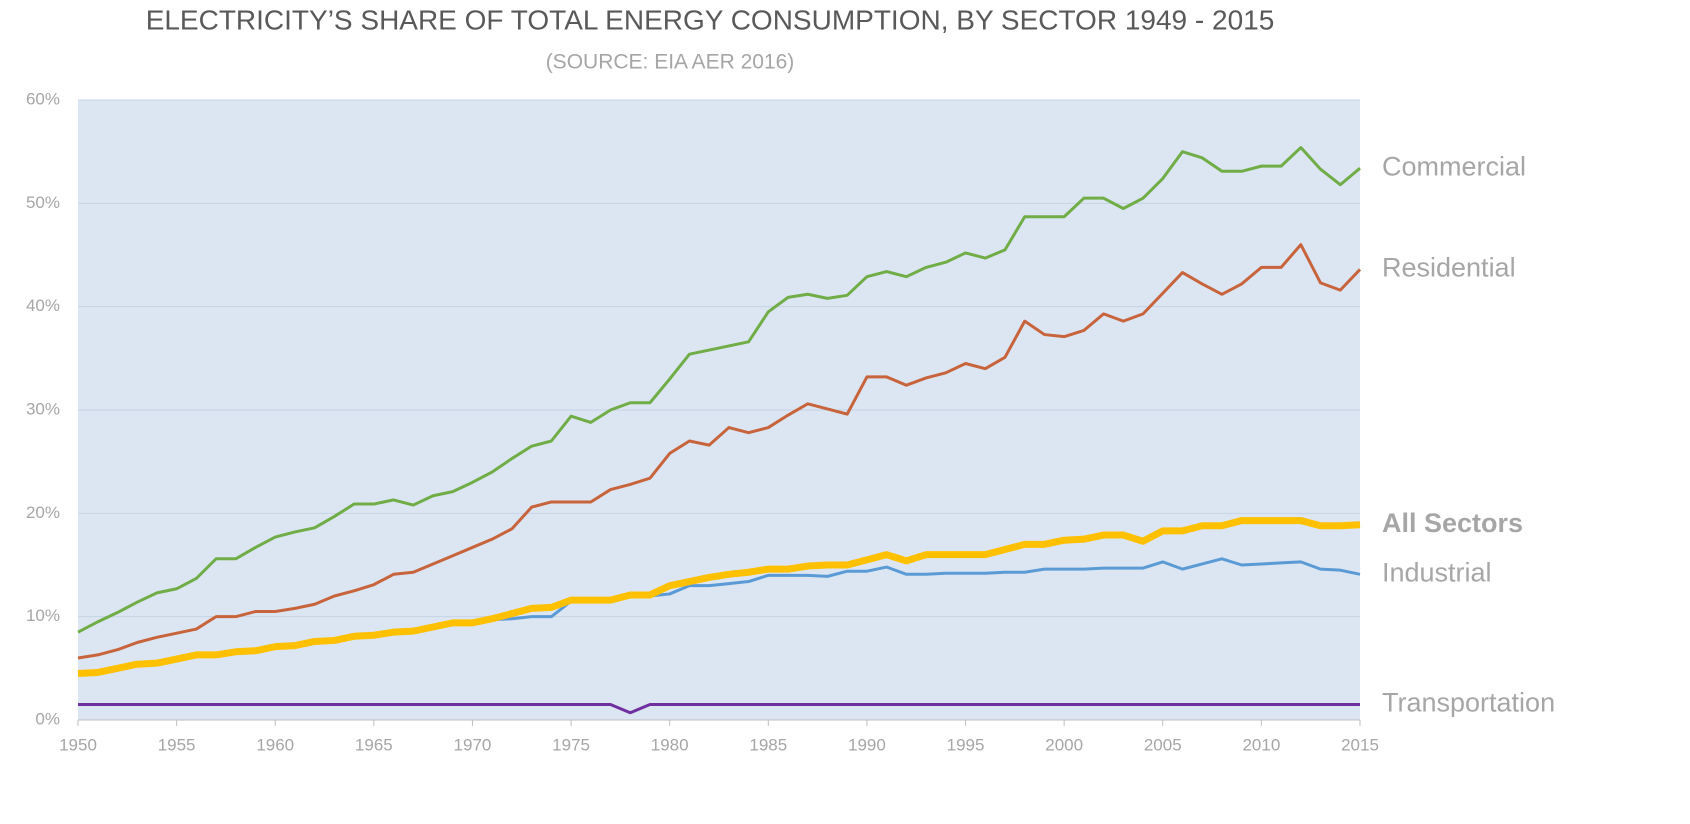 The image size is (1690, 824). I want to click on series-label: Commercial, so click(1454, 166).